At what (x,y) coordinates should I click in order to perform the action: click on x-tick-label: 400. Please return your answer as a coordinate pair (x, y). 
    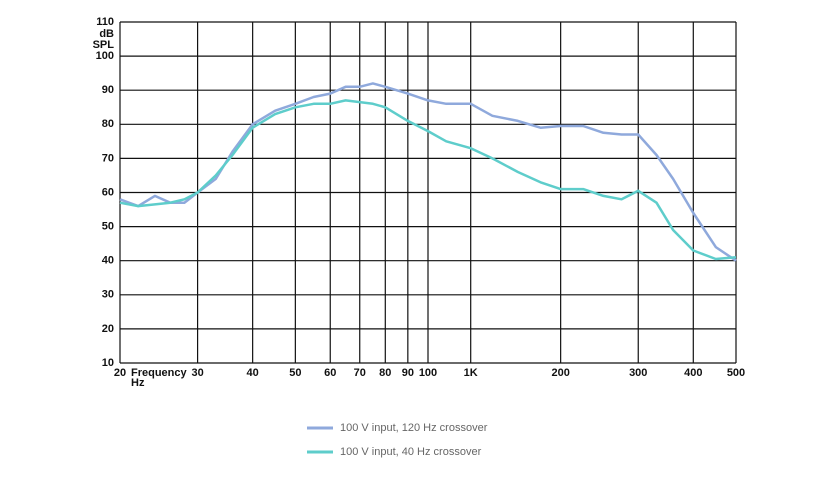
    Looking at the image, I should click on (693, 373).